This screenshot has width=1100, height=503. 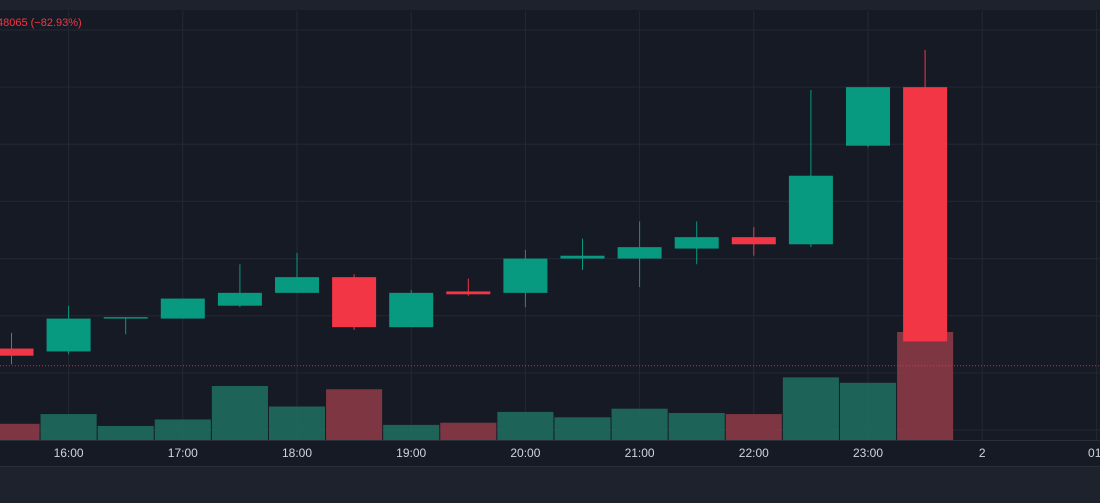 What do you see at coordinates (754, 453) in the screenshot?
I see `time-axis-label: 22:00` at bounding box center [754, 453].